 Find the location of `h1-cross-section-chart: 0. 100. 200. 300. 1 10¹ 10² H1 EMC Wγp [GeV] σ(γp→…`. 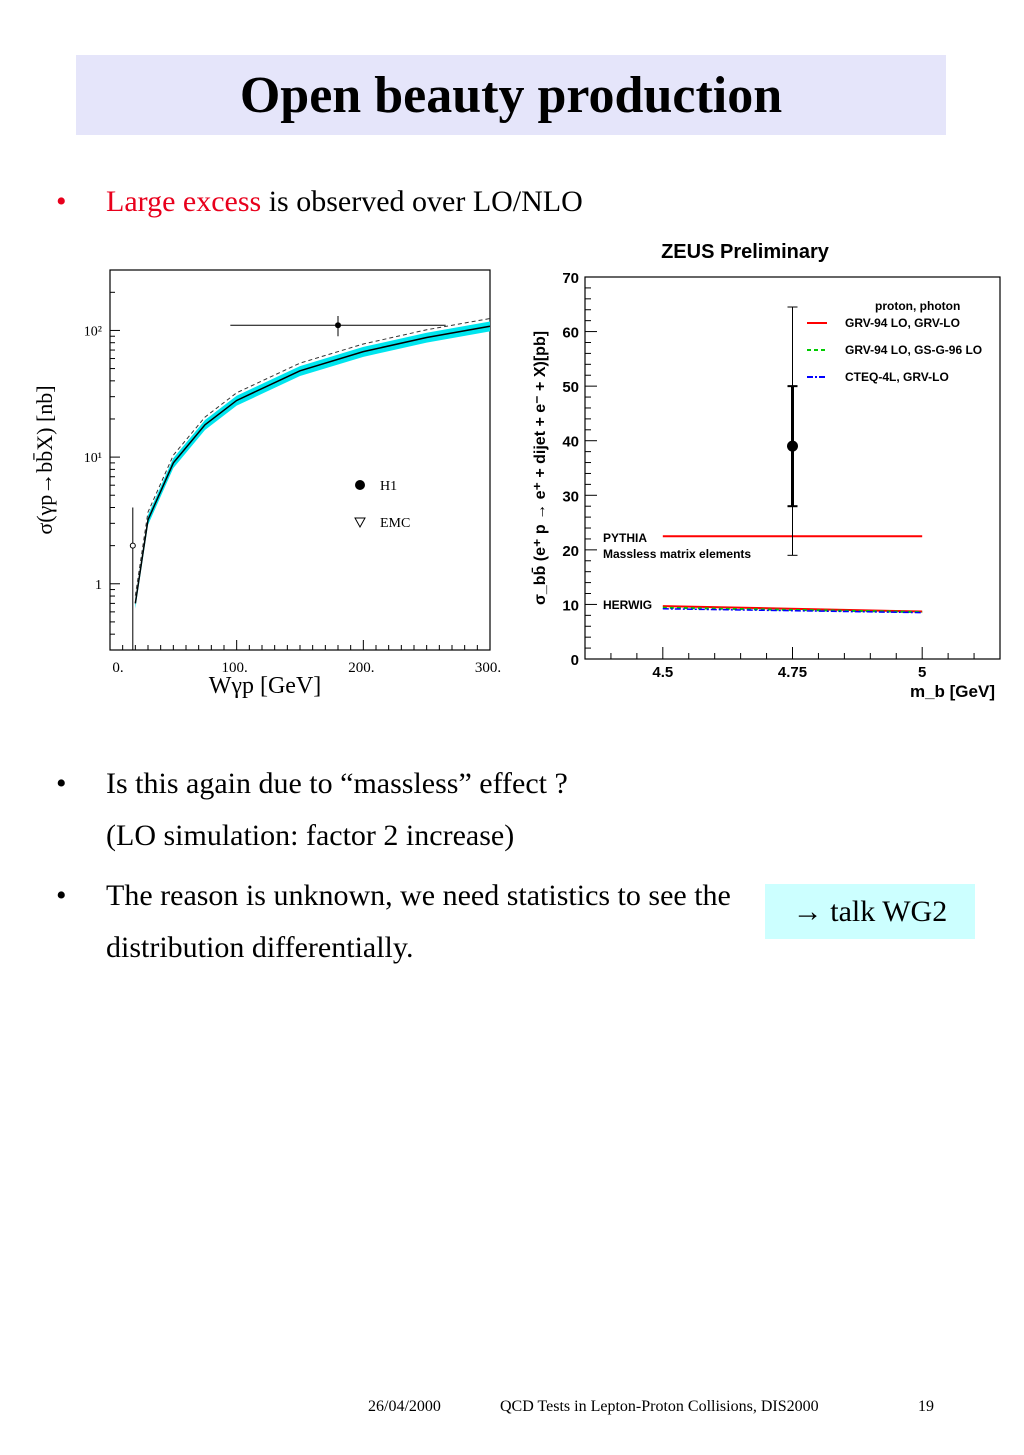

h1-cross-section-chart: 0. 100. 200. 300. 1 10¹ 10² H1 EMC Wγp [GeV] σ(γp→… is located at coordinates (266, 484).